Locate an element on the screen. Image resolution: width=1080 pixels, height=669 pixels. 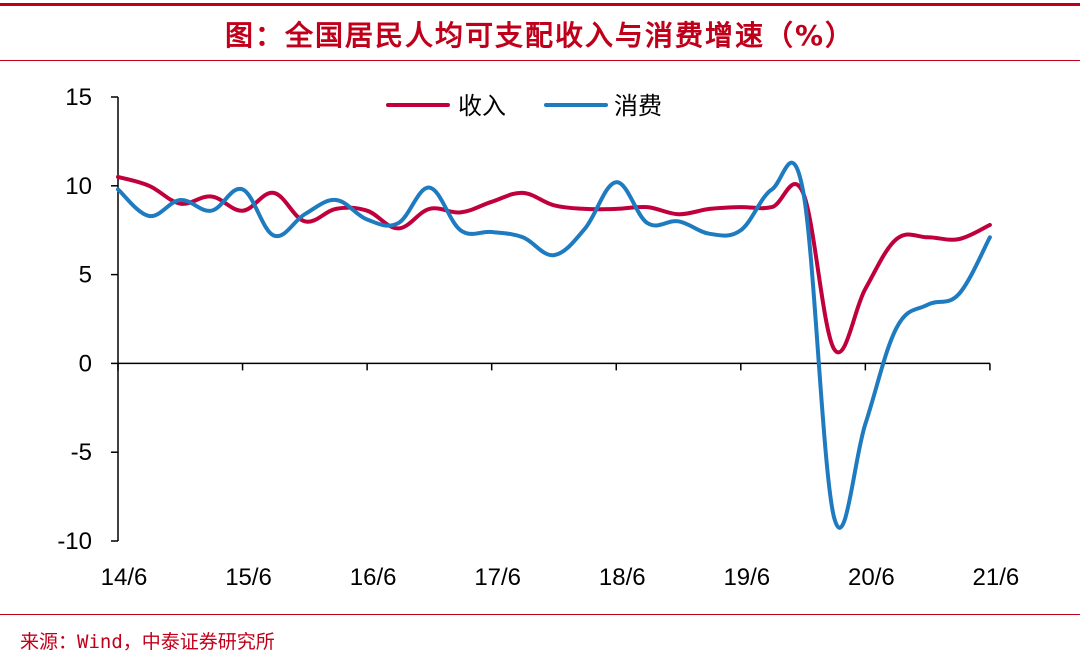
y-tick-label: 0 is located at coordinates (85, 363).